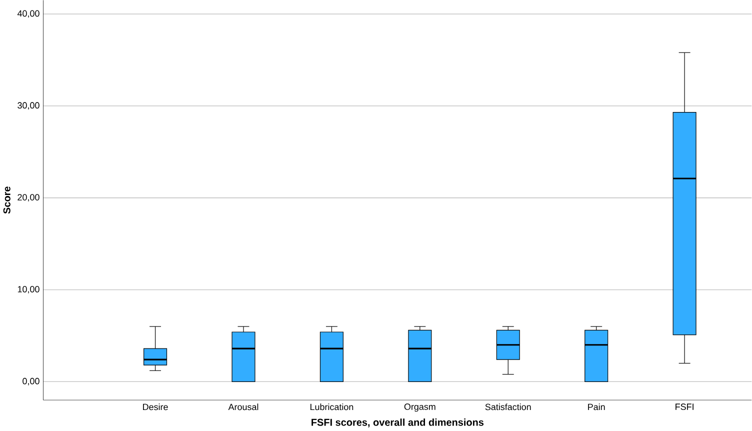 The height and width of the screenshot is (431, 752). Describe the element at coordinates (243, 407) in the screenshot. I see `x-tick-label: Arousal` at that location.